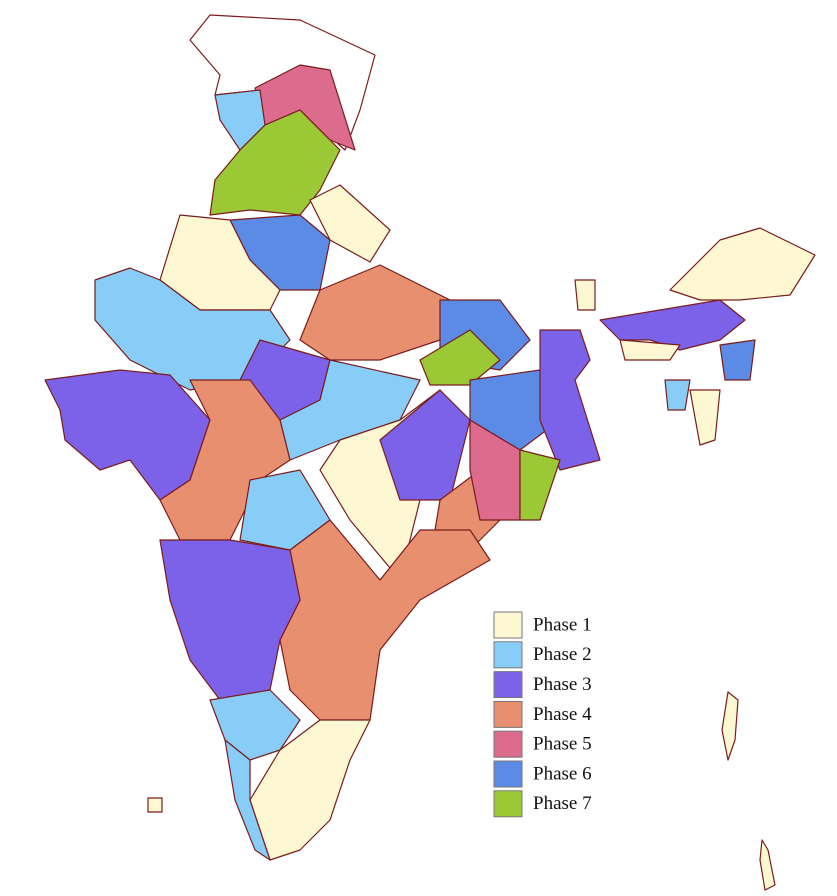 This screenshot has width=837, height=896. I want to click on legend-label: Phase 7, so click(562, 803).